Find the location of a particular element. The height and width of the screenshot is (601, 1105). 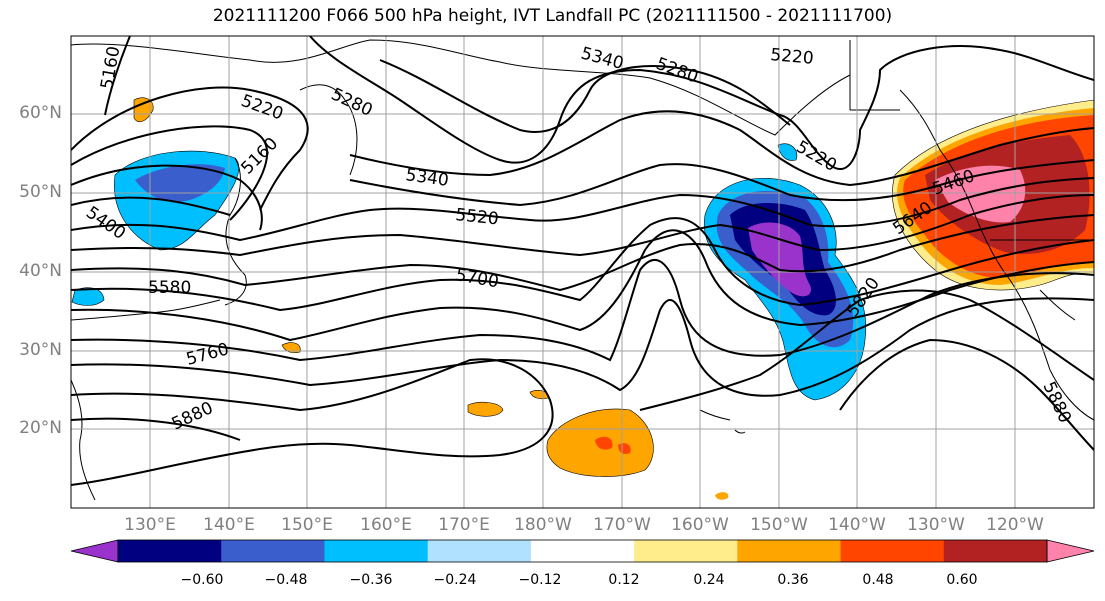

contour-label: 5220 is located at coordinates (792, 57).